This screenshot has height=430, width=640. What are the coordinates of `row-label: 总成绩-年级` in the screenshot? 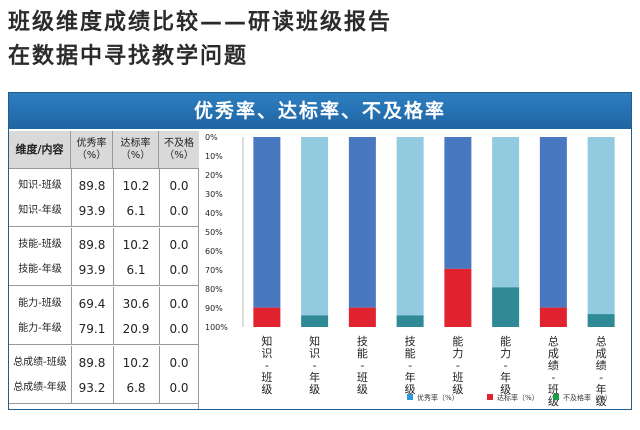 It's located at (40, 387).